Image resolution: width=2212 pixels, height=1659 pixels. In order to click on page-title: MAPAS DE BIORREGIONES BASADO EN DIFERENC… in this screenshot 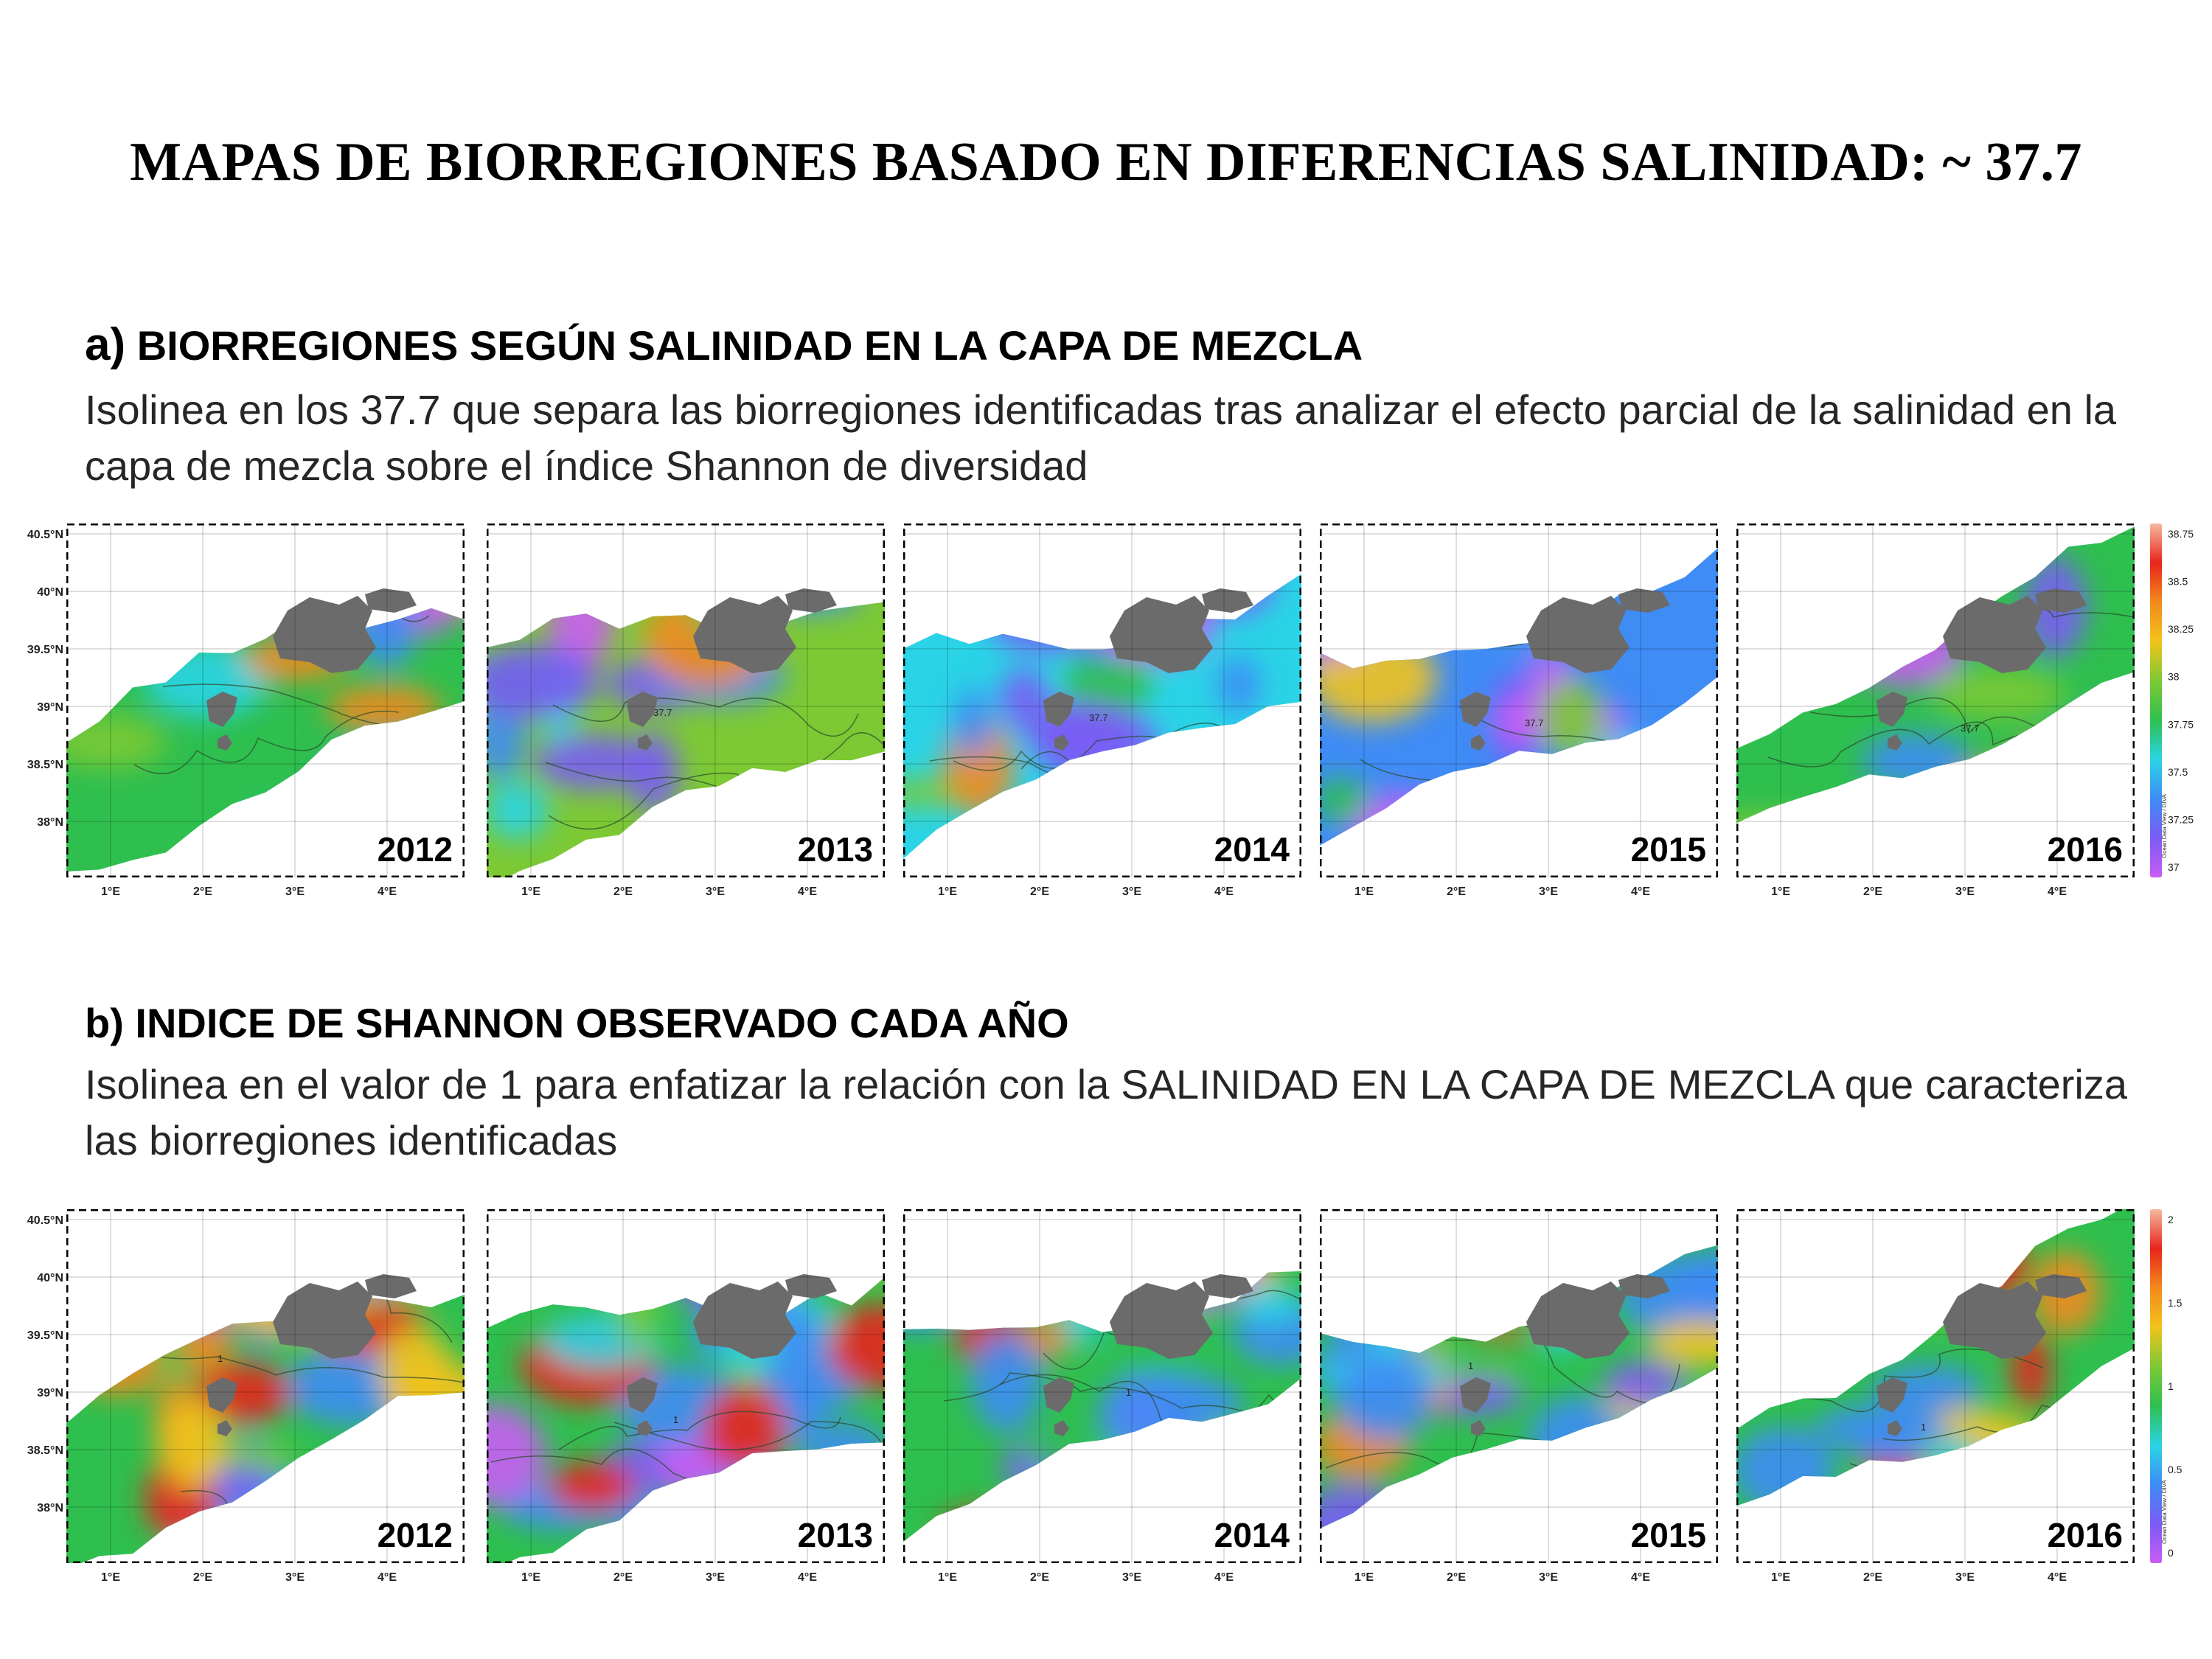, I will do `click(1106, 162)`.